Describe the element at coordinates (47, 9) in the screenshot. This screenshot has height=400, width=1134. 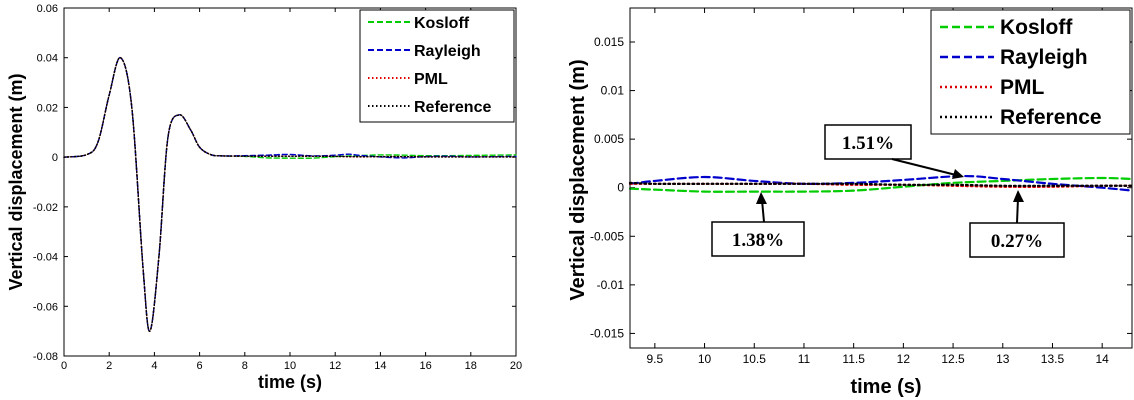
I see `left-y-tick-label: 0.06` at that location.